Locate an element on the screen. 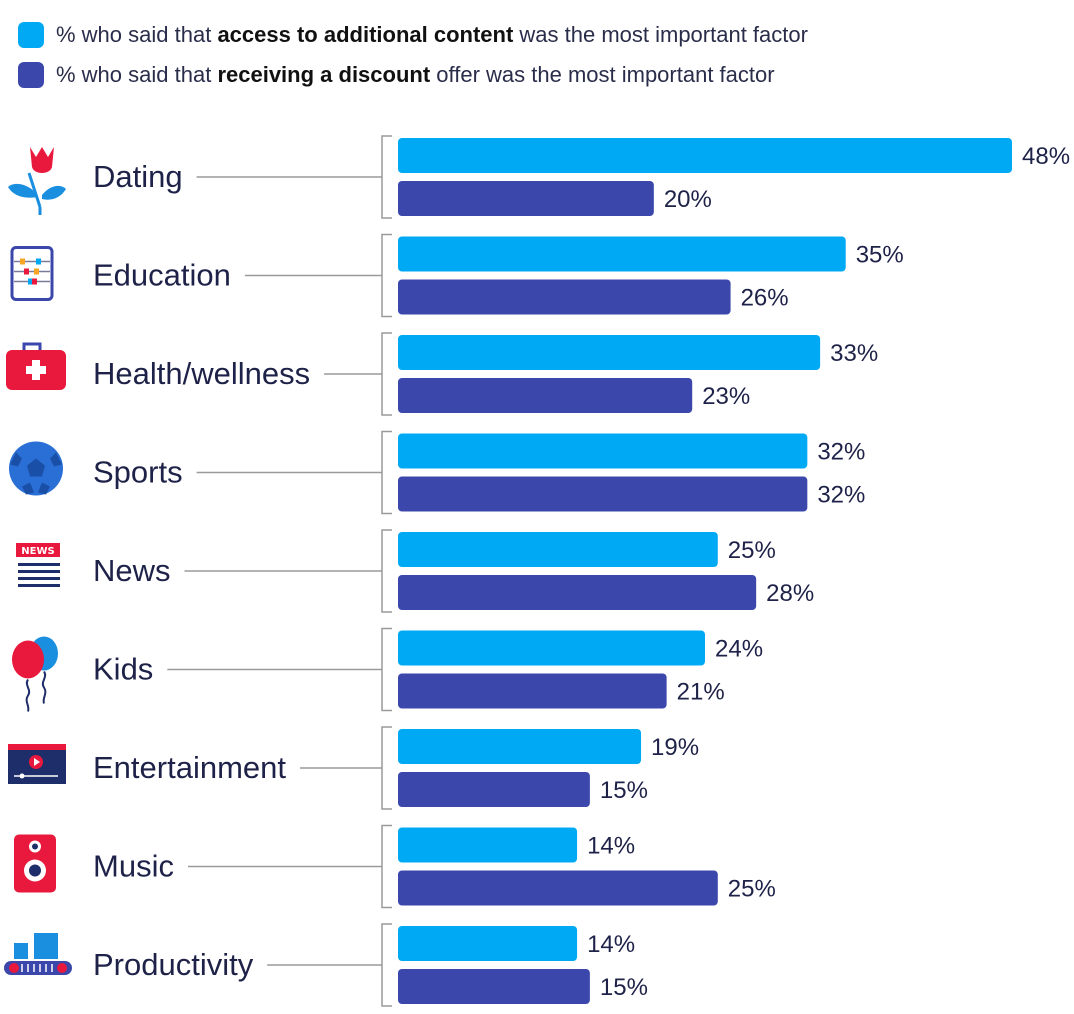 The image size is (1074, 1014). category-label-kids: Kids is located at coordinates (123, 669).